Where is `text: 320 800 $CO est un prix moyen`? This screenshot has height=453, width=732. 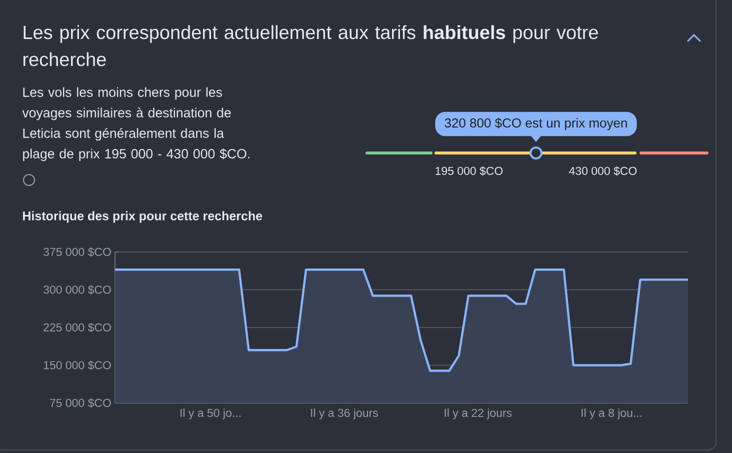
text: 320 800 $CO est un prix moyen is located at coordinates (535, 124).